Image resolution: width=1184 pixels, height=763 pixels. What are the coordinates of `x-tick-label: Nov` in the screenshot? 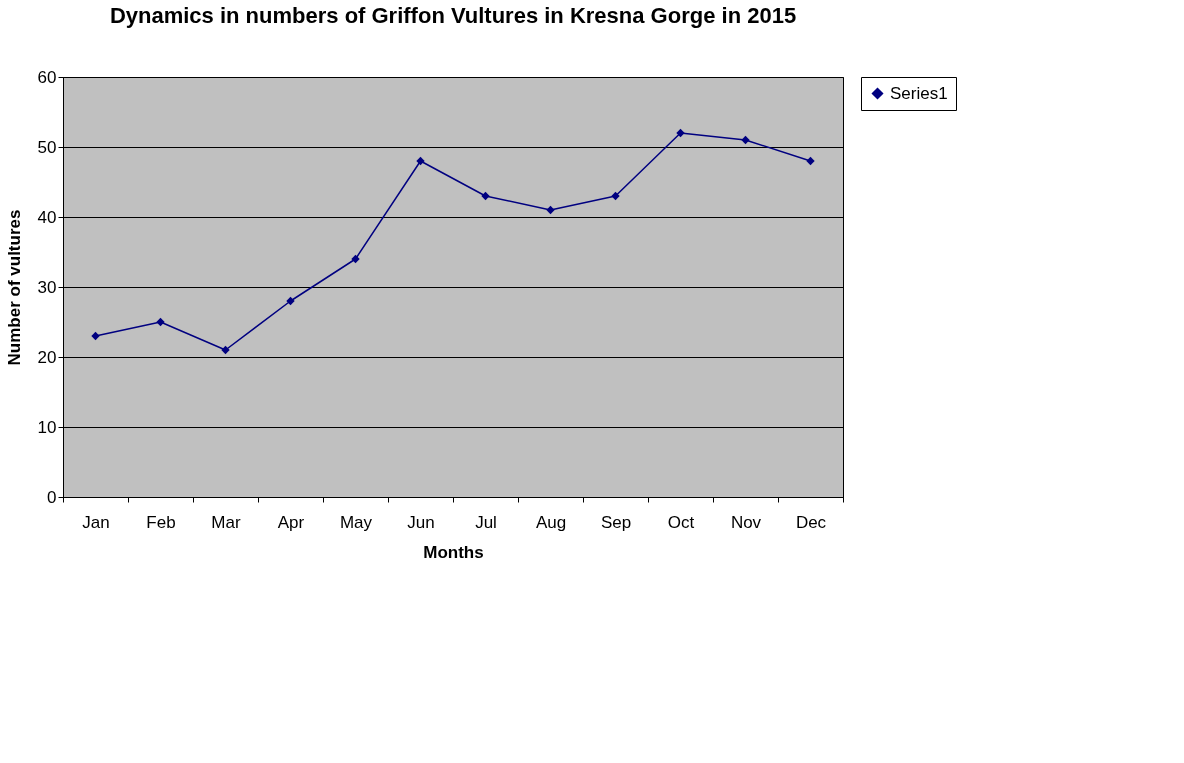 It's located at (746, 522).